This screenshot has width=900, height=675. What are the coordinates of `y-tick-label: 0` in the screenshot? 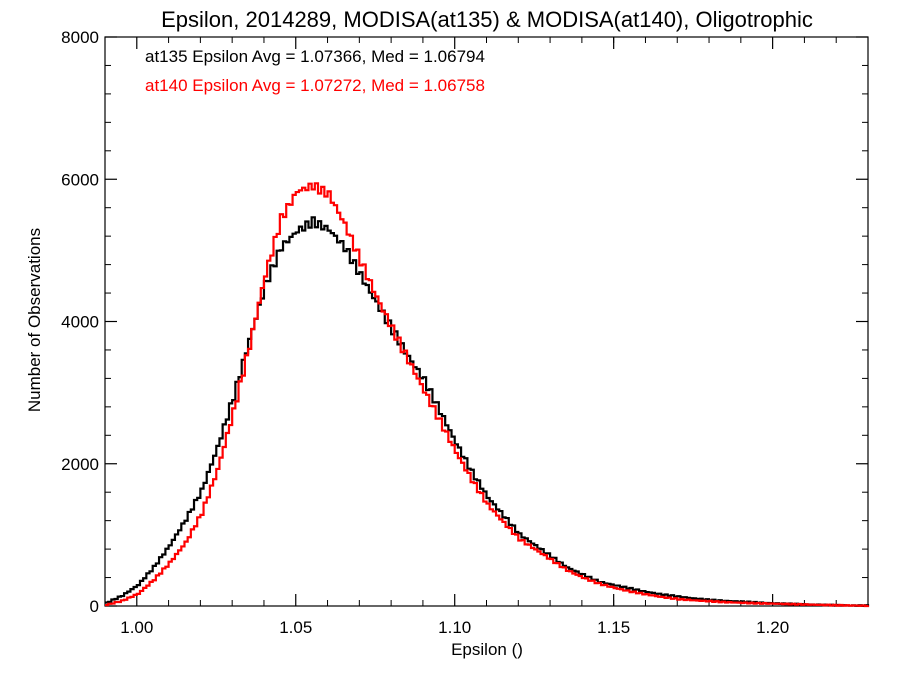 It's located at (94, 606).